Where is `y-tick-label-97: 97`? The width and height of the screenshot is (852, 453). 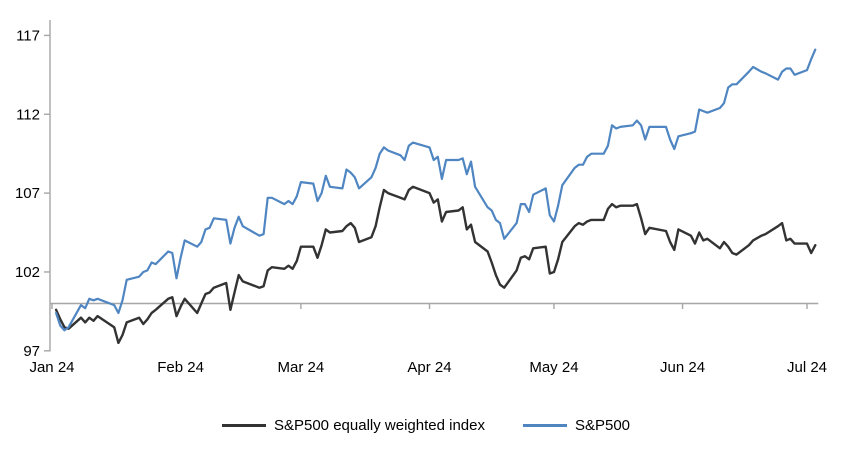
y-tick-label-97: 97 is located at coordinates (31, 351).